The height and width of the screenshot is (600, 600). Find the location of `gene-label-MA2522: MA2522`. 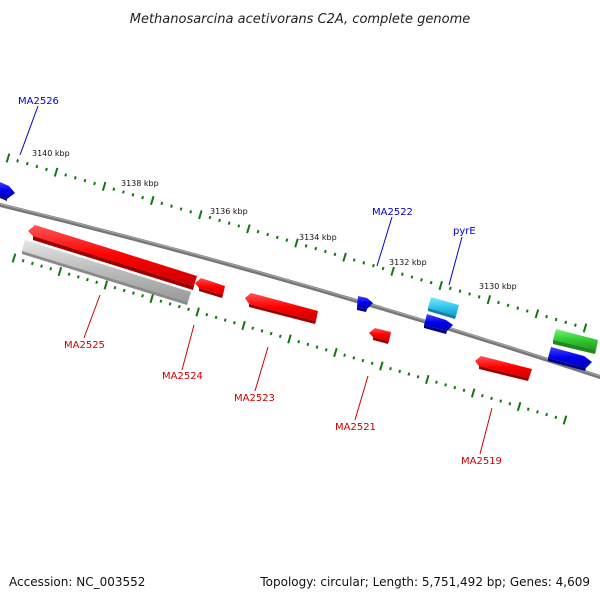

gene-label-MA2522: MA2522 is located at coordinates (392, 212).